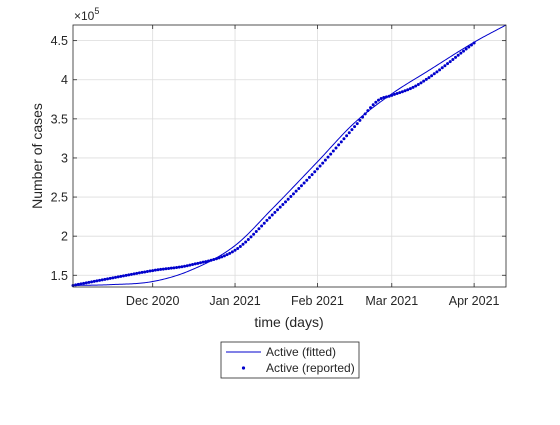 The image size is (560, 425). Describe the element at coordinates (59, 41) in the screenshot. I see `y-tick-label: 4.5` at that location.